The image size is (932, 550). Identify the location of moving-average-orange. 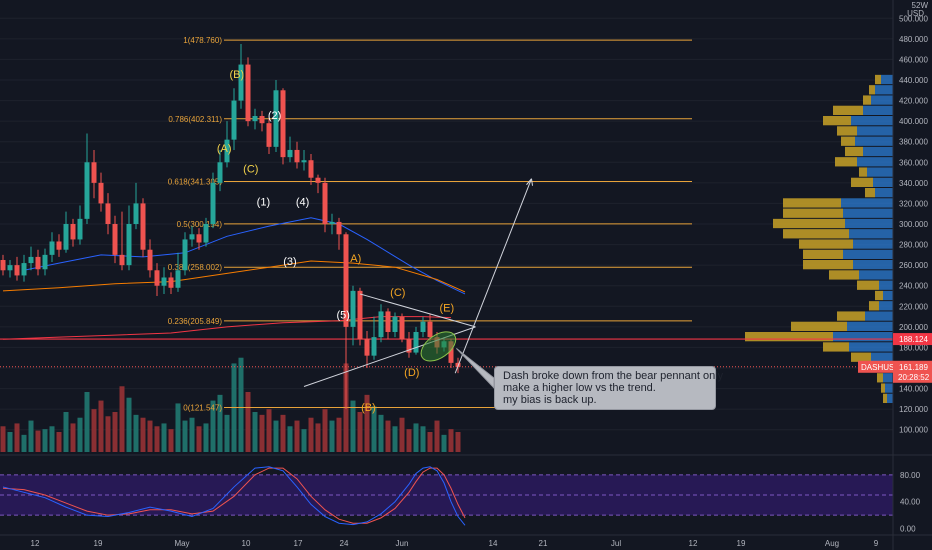
(234, 276).